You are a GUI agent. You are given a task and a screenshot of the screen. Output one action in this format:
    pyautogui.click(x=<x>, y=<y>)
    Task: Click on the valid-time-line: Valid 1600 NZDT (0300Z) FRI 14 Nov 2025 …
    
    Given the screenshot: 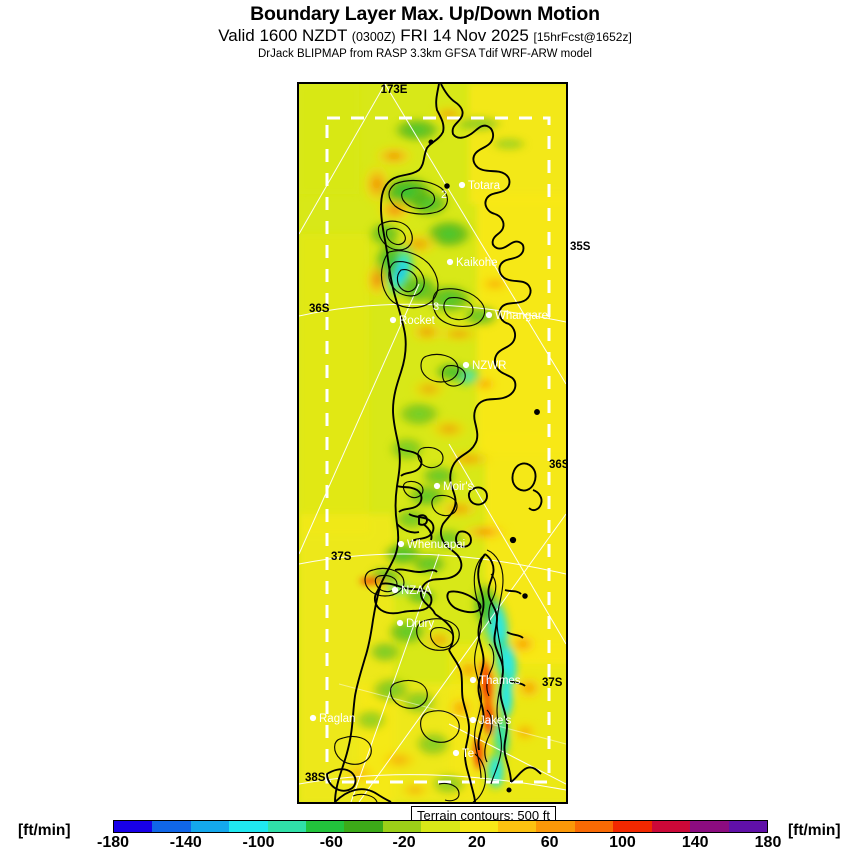 What is the action you would take?
    pyautogui.click(x=425, y=36)
    